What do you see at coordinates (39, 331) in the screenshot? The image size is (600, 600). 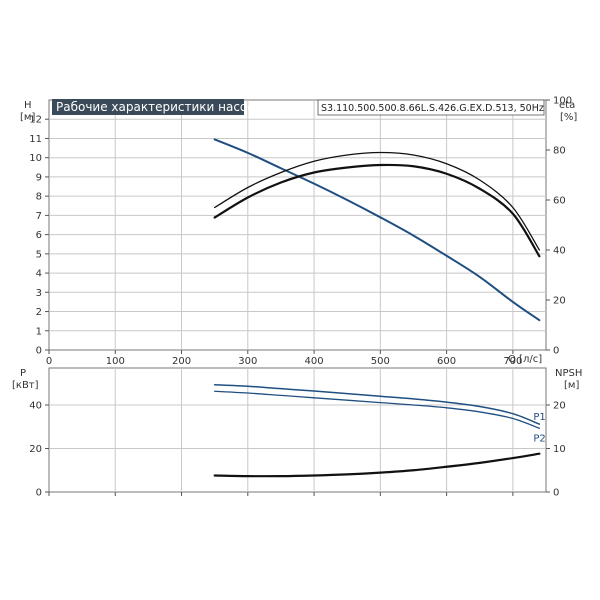 I see `tick-label-left: 1` at bounding box center [39, 331].